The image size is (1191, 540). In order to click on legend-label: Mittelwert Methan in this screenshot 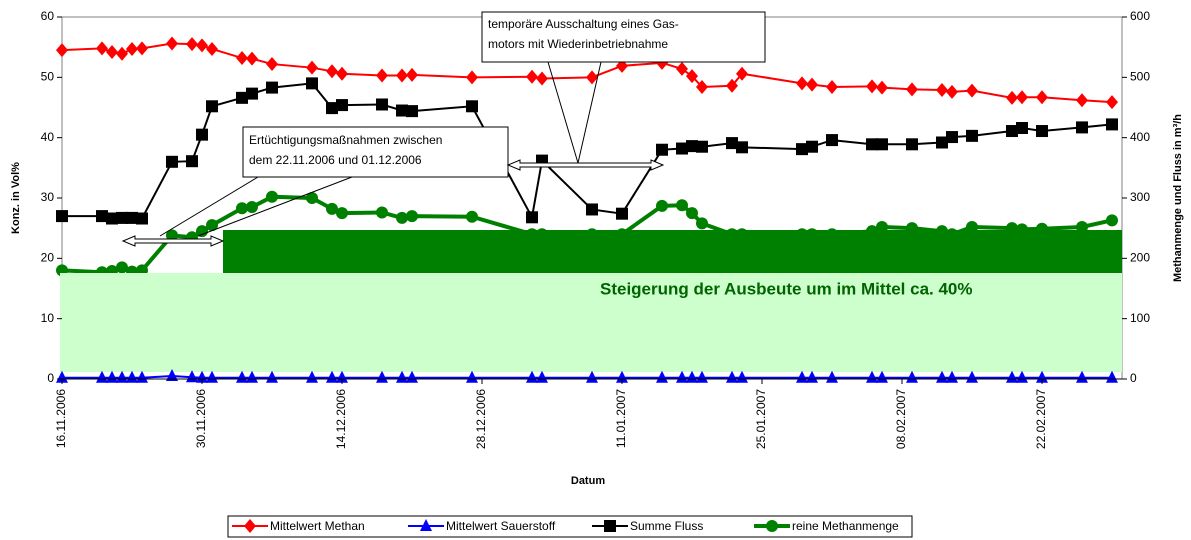, I will do `click(317, 526)`.